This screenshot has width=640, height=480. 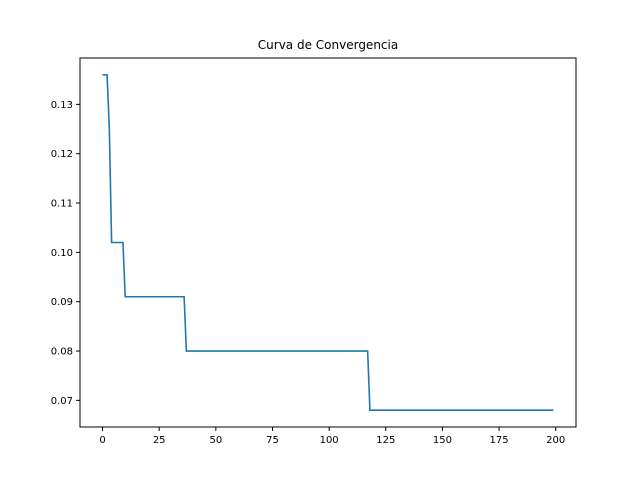 I want to click on x-tick-label: 150, so click(x=442, y=440).